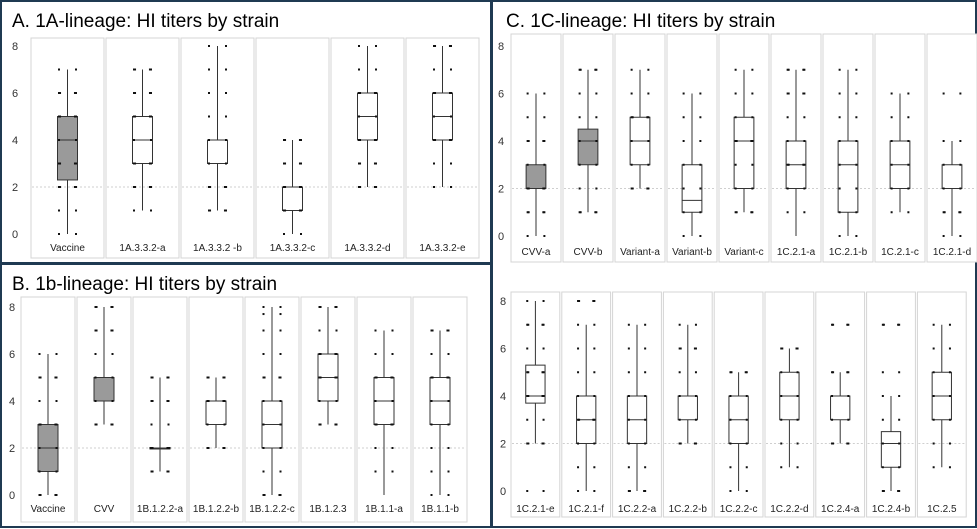 This screenshot has width=977, height=529. I want to click on y-tick-label: 8, so click(501, 47).